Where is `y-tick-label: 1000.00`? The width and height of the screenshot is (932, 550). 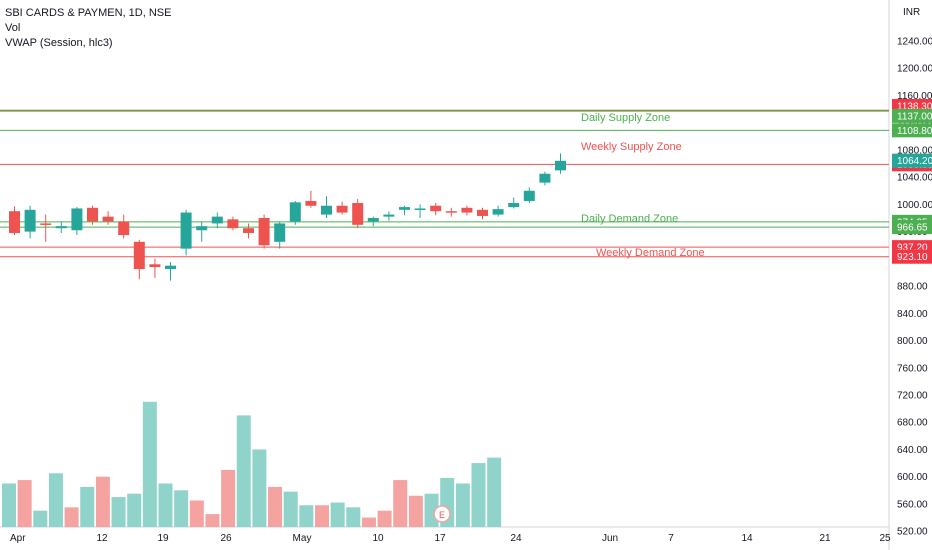
y-tick-label: 1000.00 is located at coordinates (914, 205).